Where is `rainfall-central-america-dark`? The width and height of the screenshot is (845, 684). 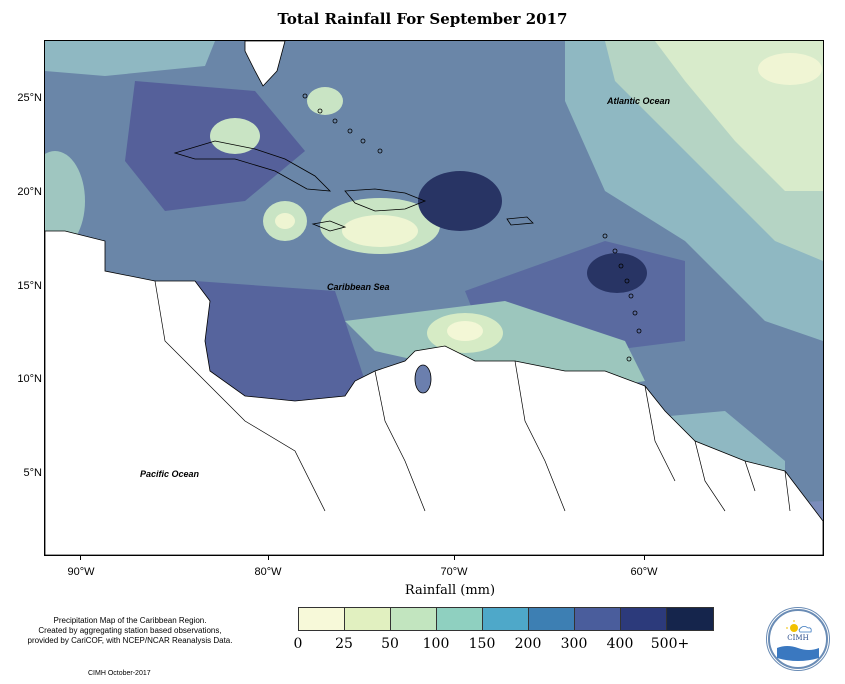
rainfall-central-america-dark is located at coordinates (280, 346).